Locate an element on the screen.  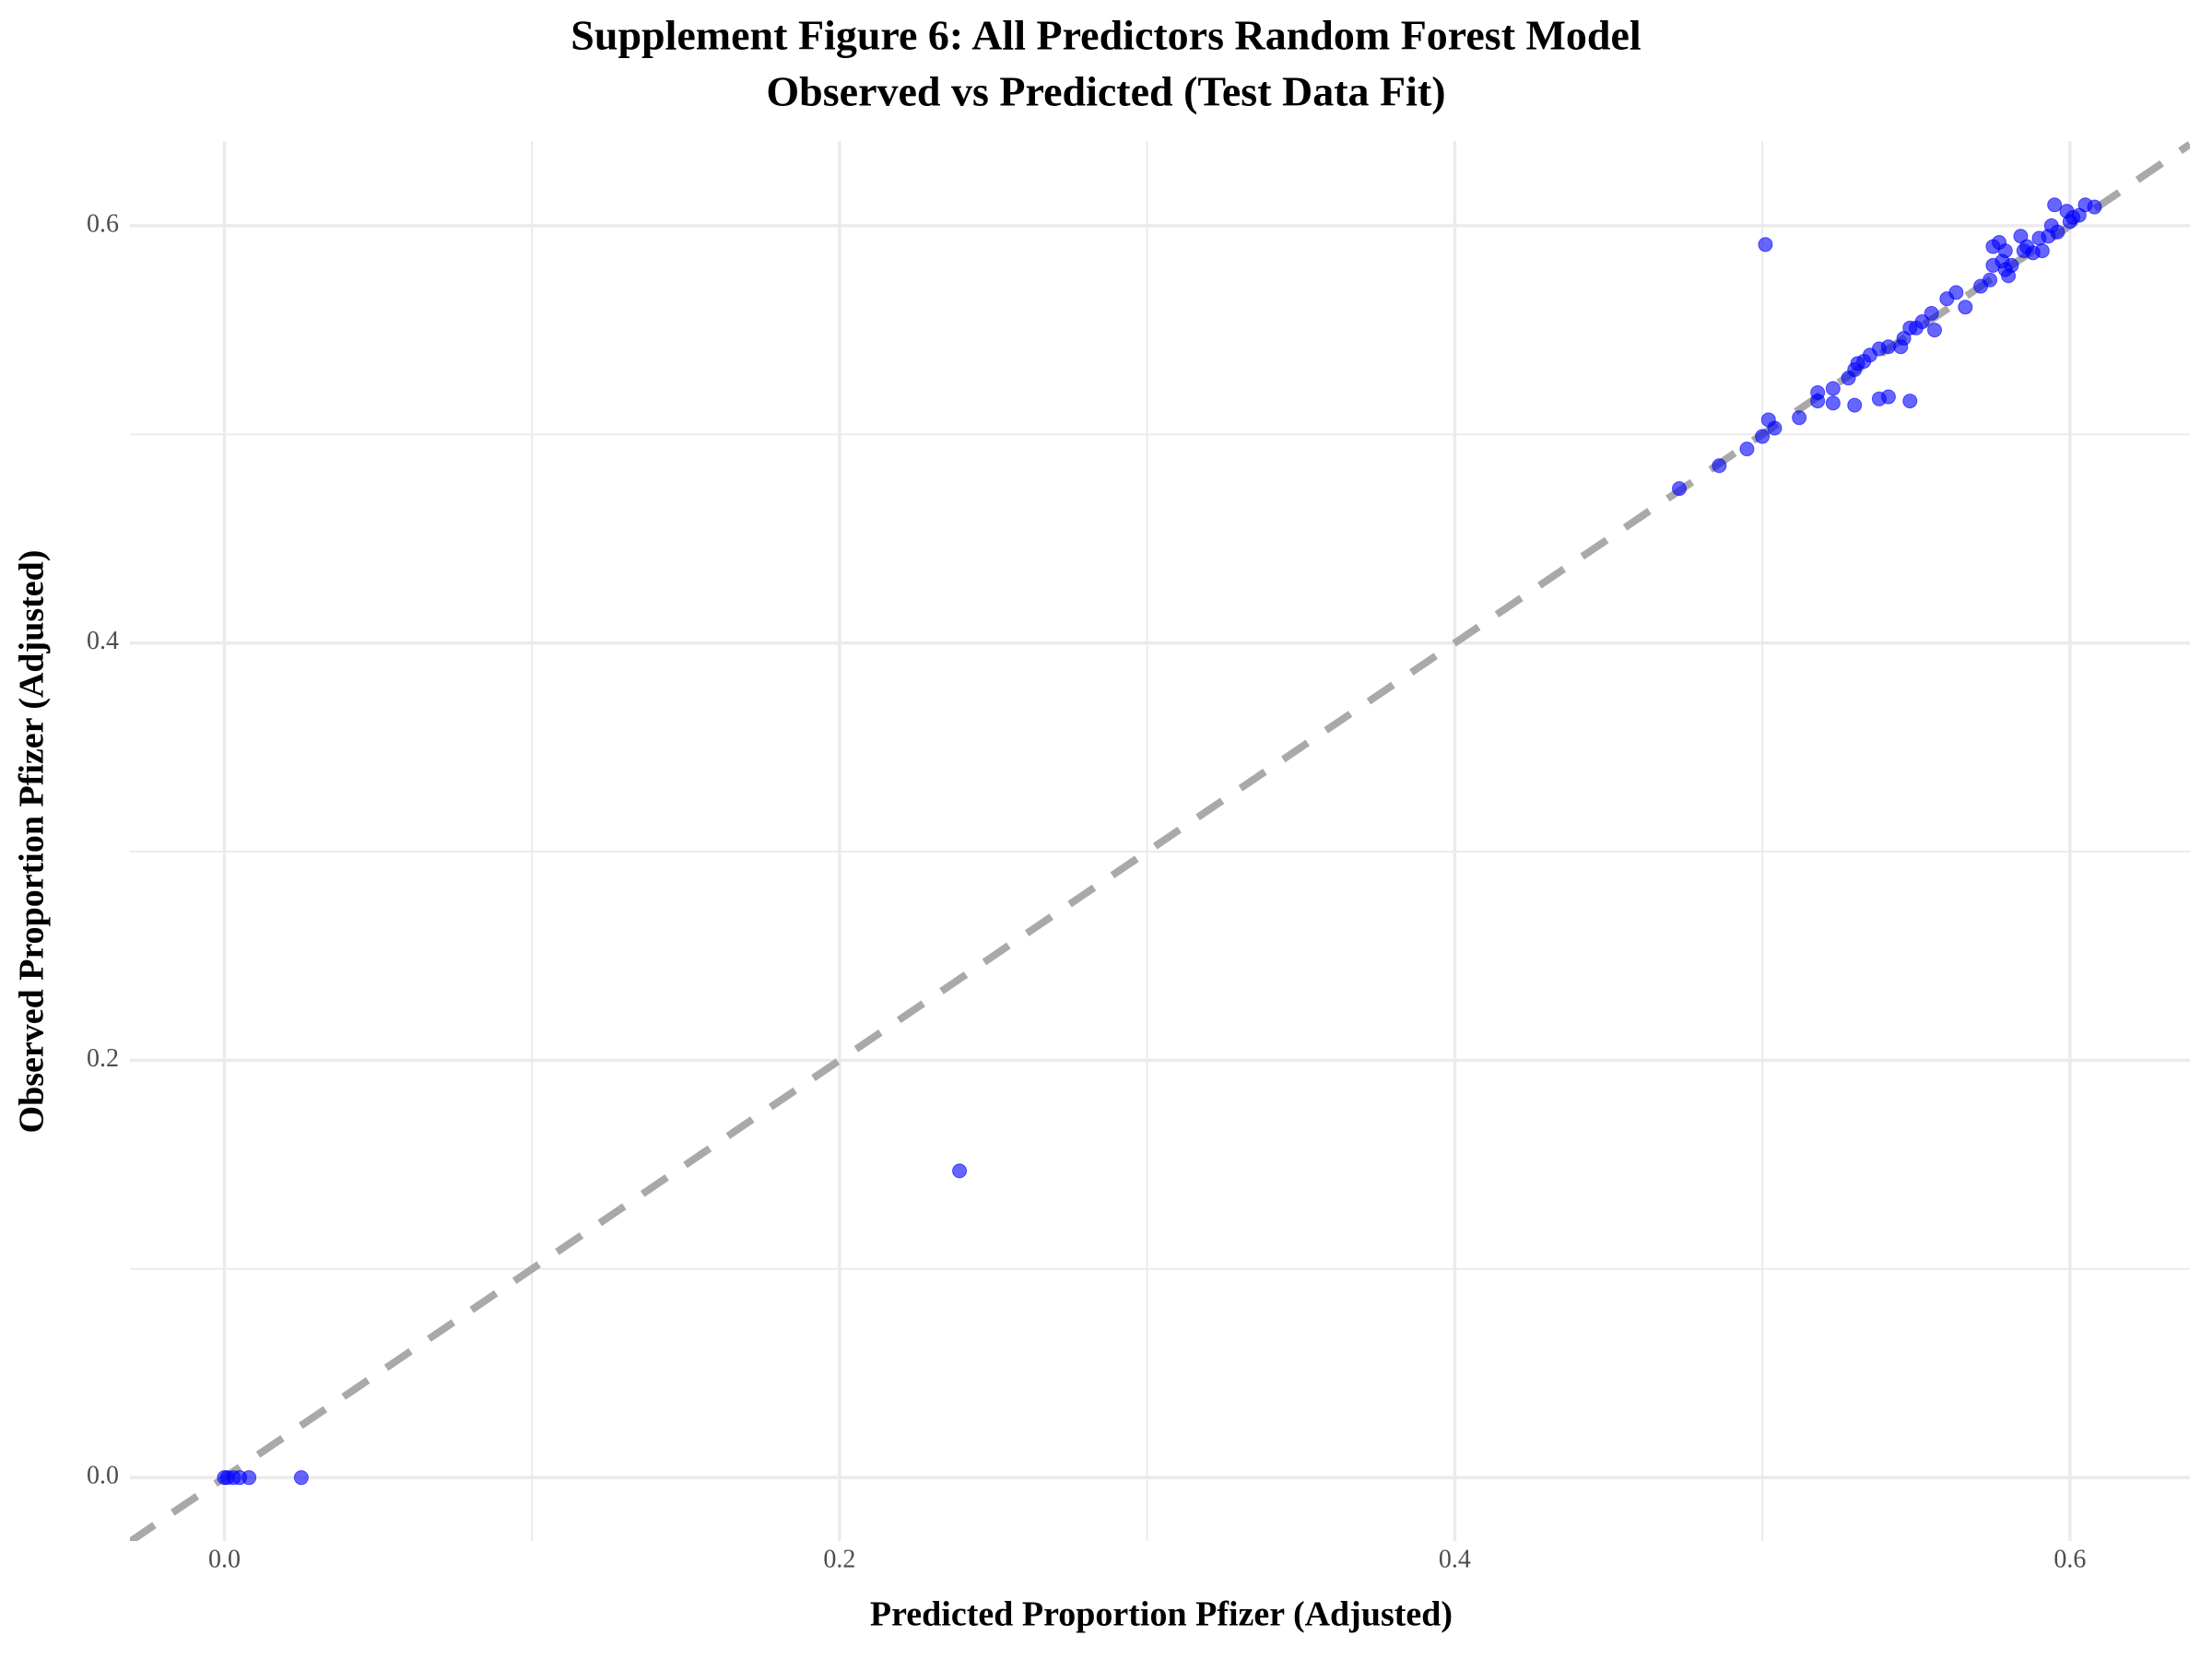
x-tick-label: 0.6 is located at coordinates (2069, 1559).